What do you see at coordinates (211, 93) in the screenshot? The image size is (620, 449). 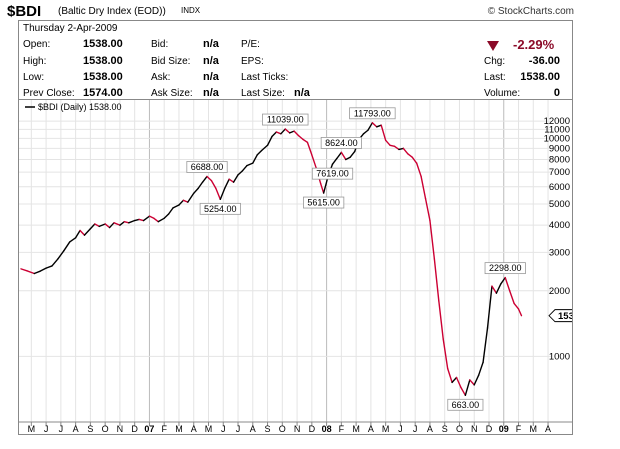 I see `ask-size-value: n/a` at bounding box center [211, 93].